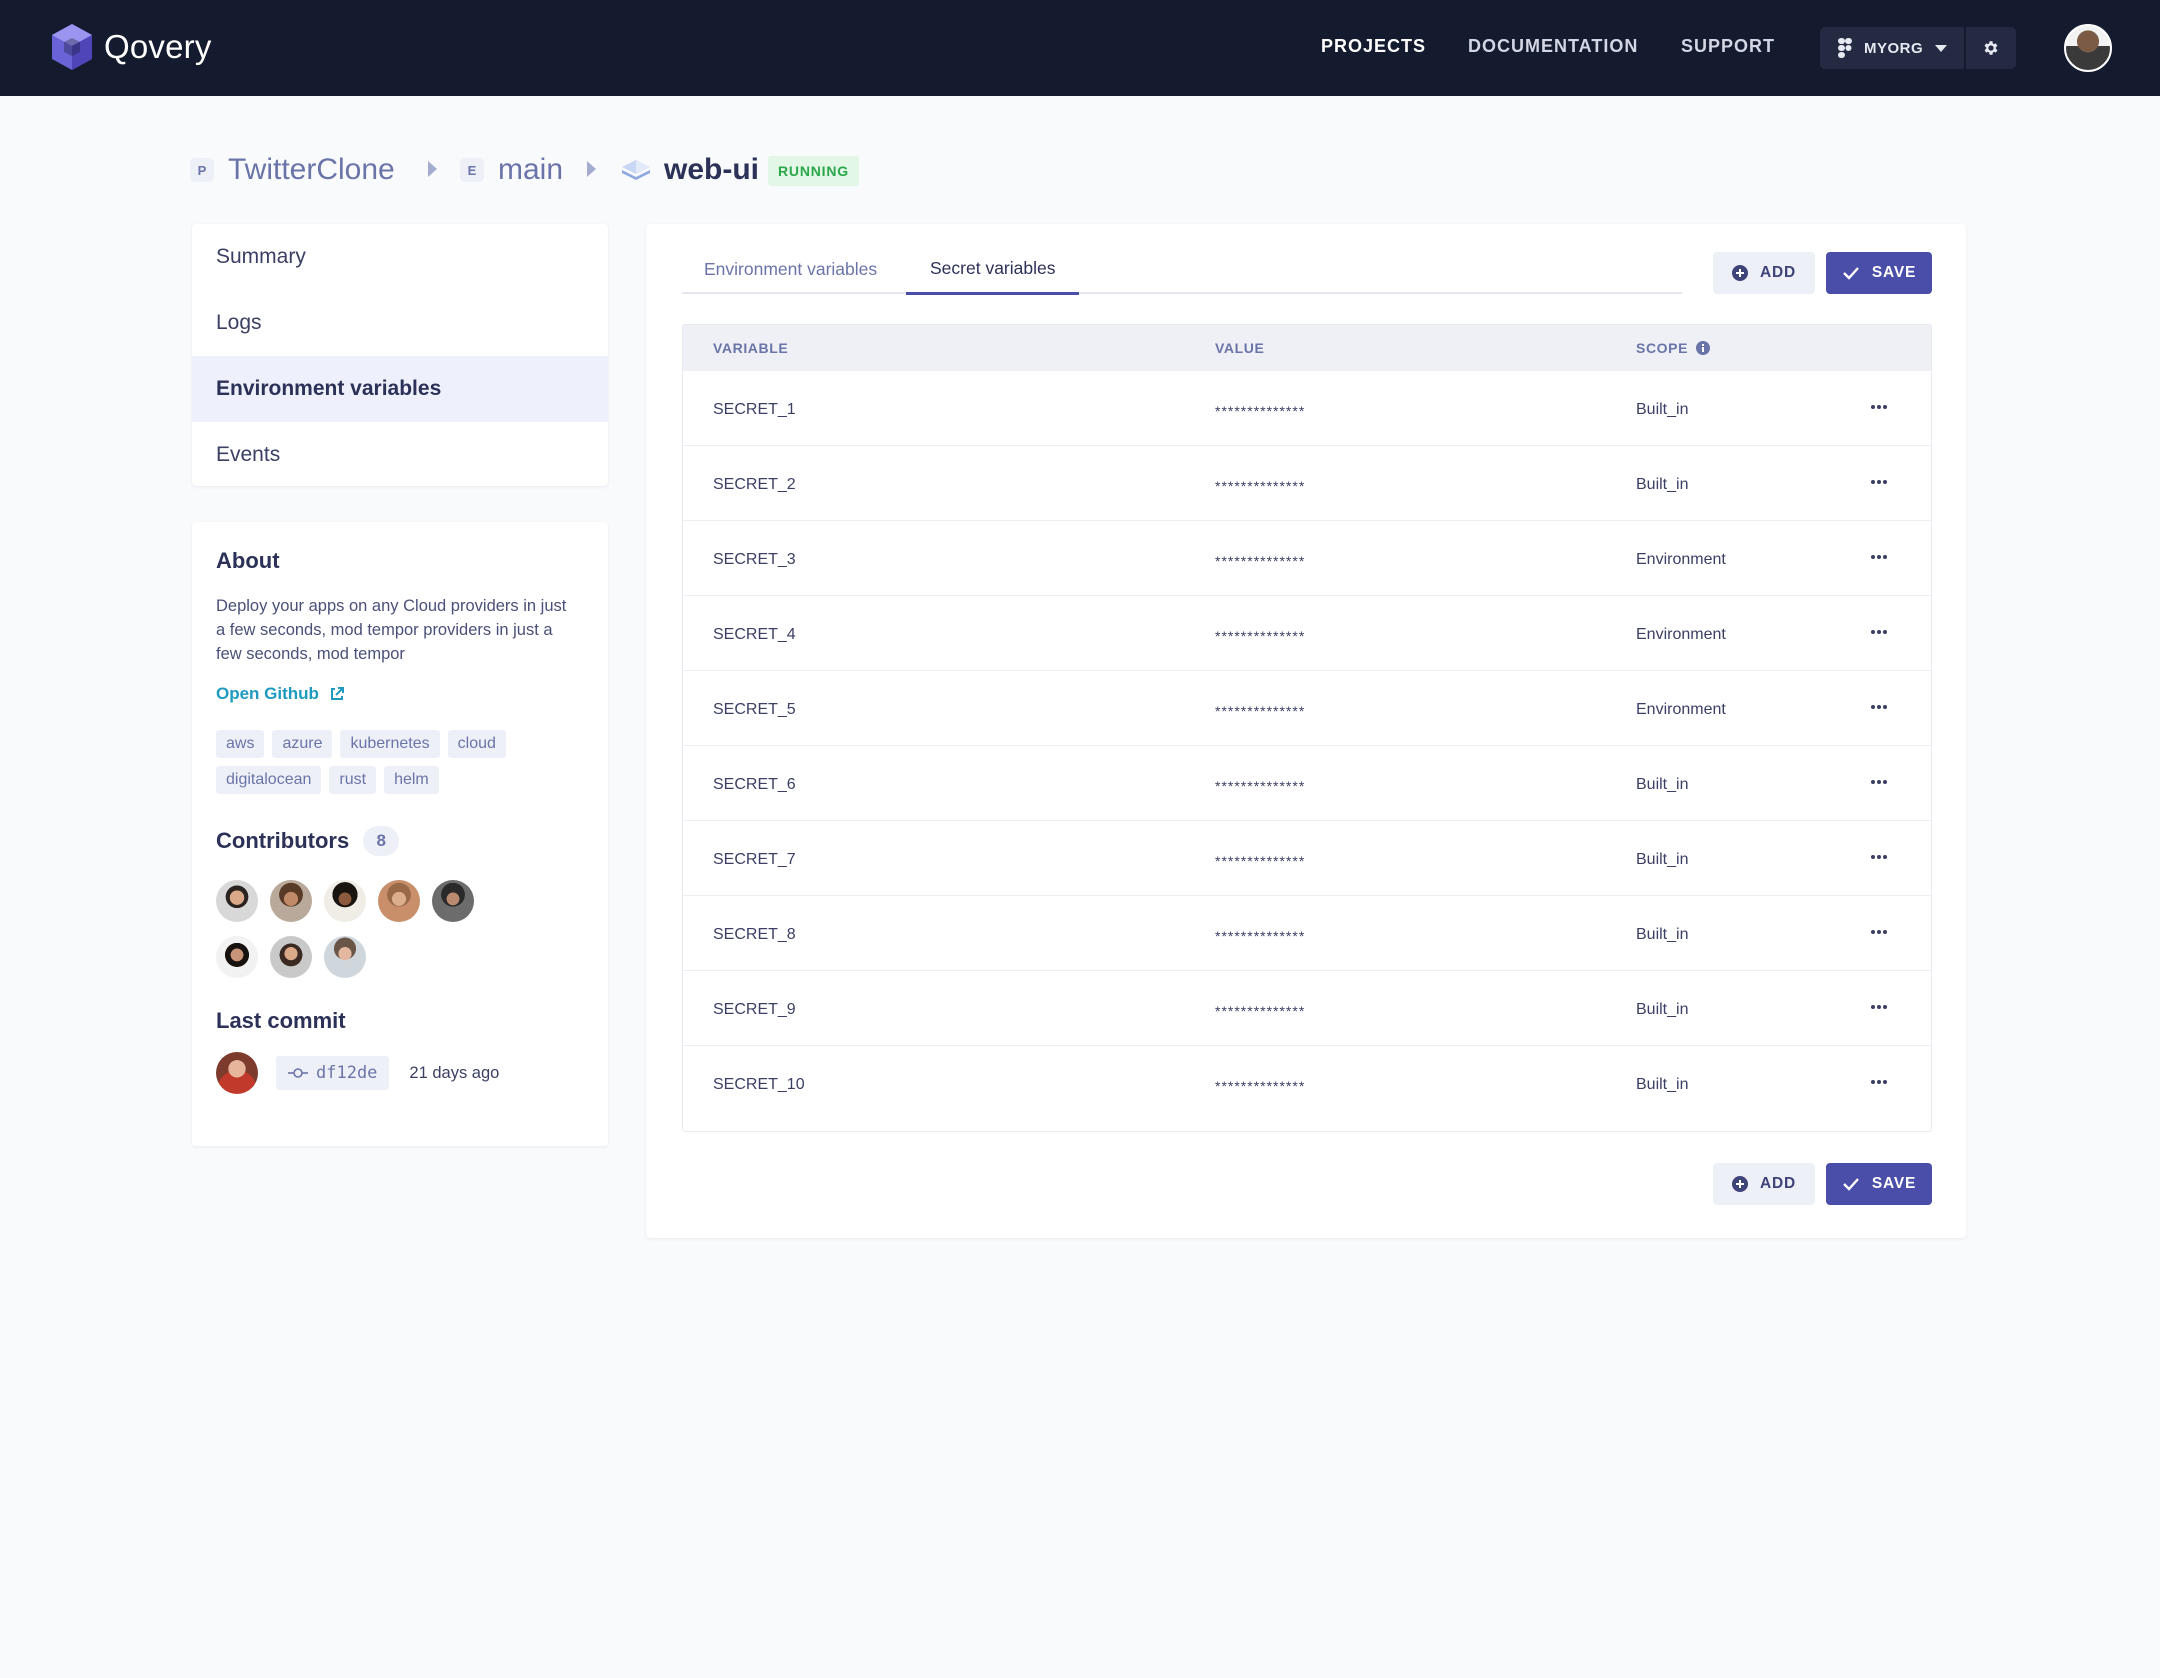 This screenshot has width=2160, height=1678. What do you see at coordinates (1307, 633) in the screenshot?
I see `table-row: SECRET_4 ************** Environment` at bounding box center [1307, 633].